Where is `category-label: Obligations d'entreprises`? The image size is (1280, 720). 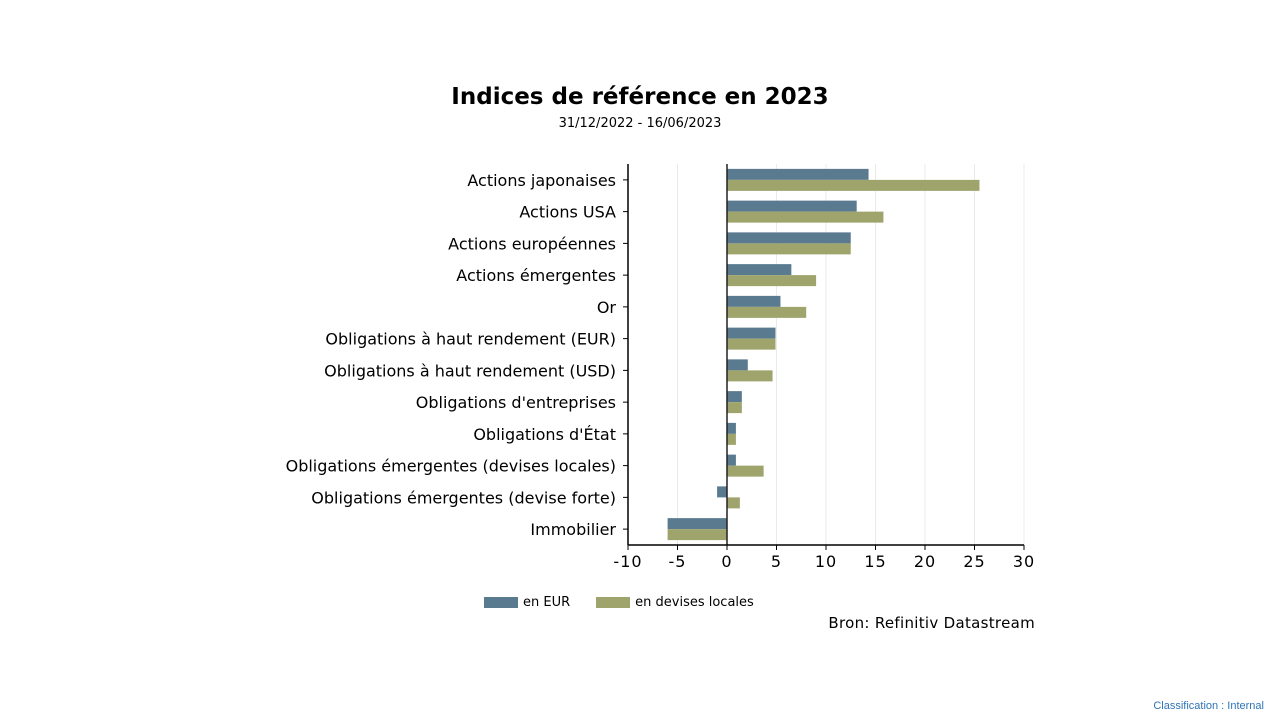
category-label: Obligations d'entreprises is located at coordinates (516, 402).